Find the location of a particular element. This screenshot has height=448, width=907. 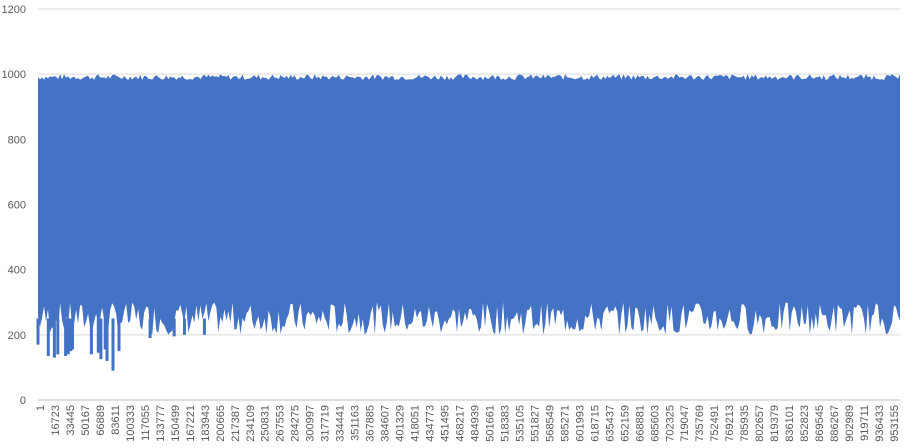

x-tick-label: 250831 is located at coordinates (266, 423).